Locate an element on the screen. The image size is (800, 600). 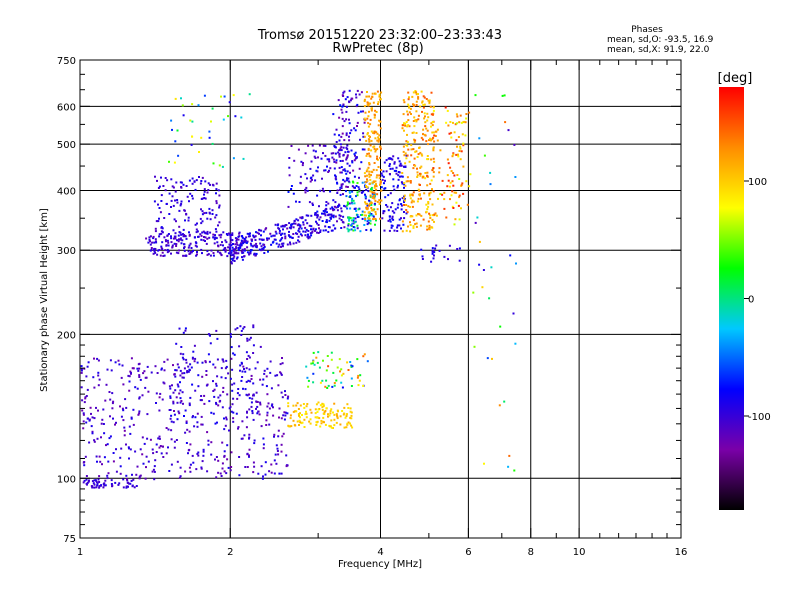
y-tick-label: 750 is located at coordinates (66, 61).